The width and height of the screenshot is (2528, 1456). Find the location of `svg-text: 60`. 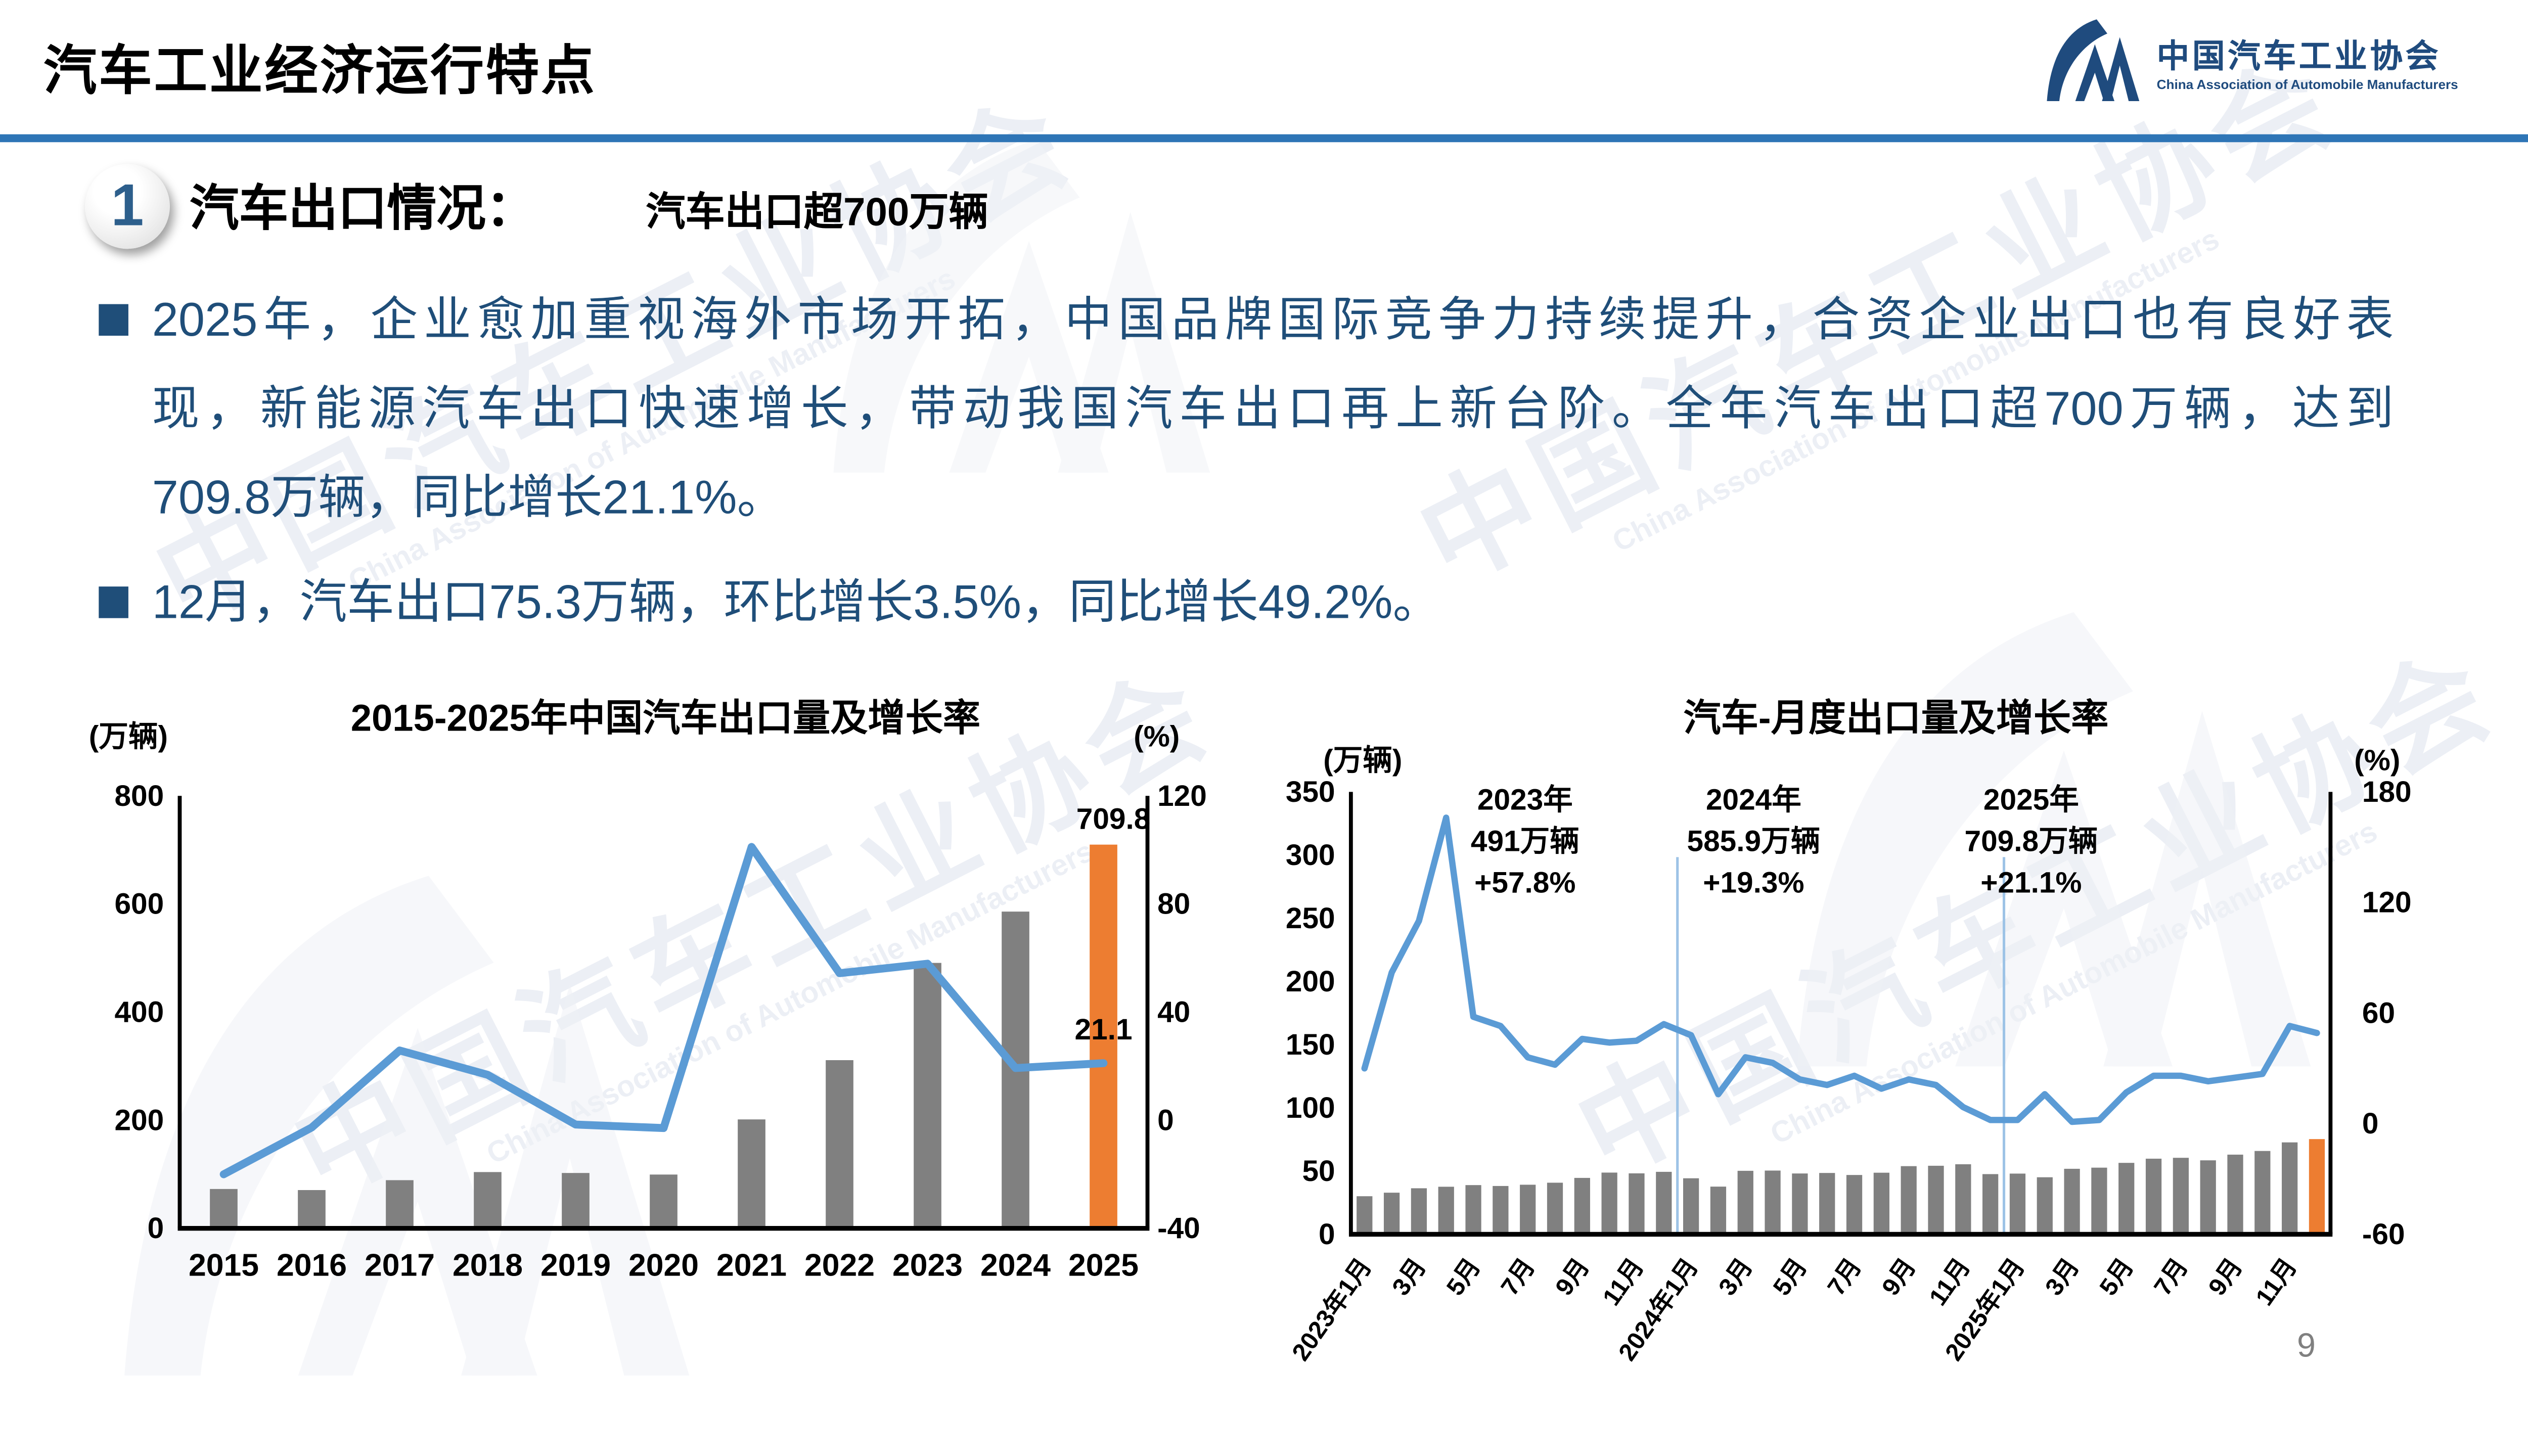

svg-text: 60 is located at coordinates (2379, 1012).